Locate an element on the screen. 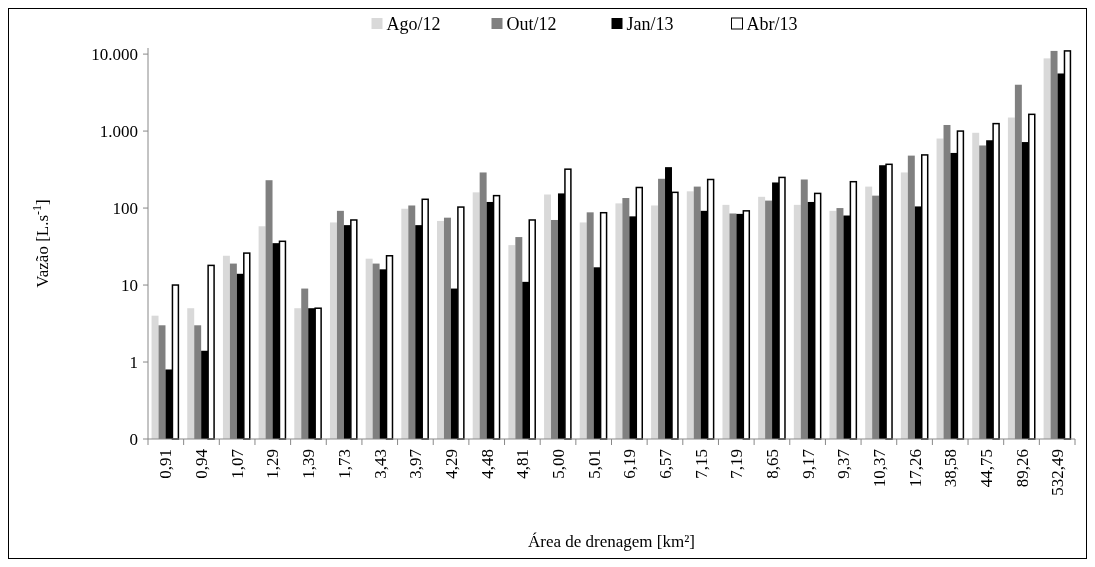 This screenshot has height=567, width=1095. x-tick-label: 38,58 is located at coordinates (951, 468).